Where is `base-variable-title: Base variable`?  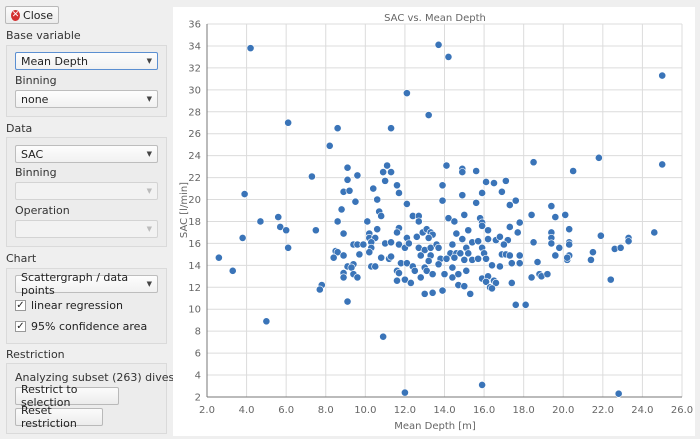
base-variable-title: Base variable is located at coordinates (43, 35).